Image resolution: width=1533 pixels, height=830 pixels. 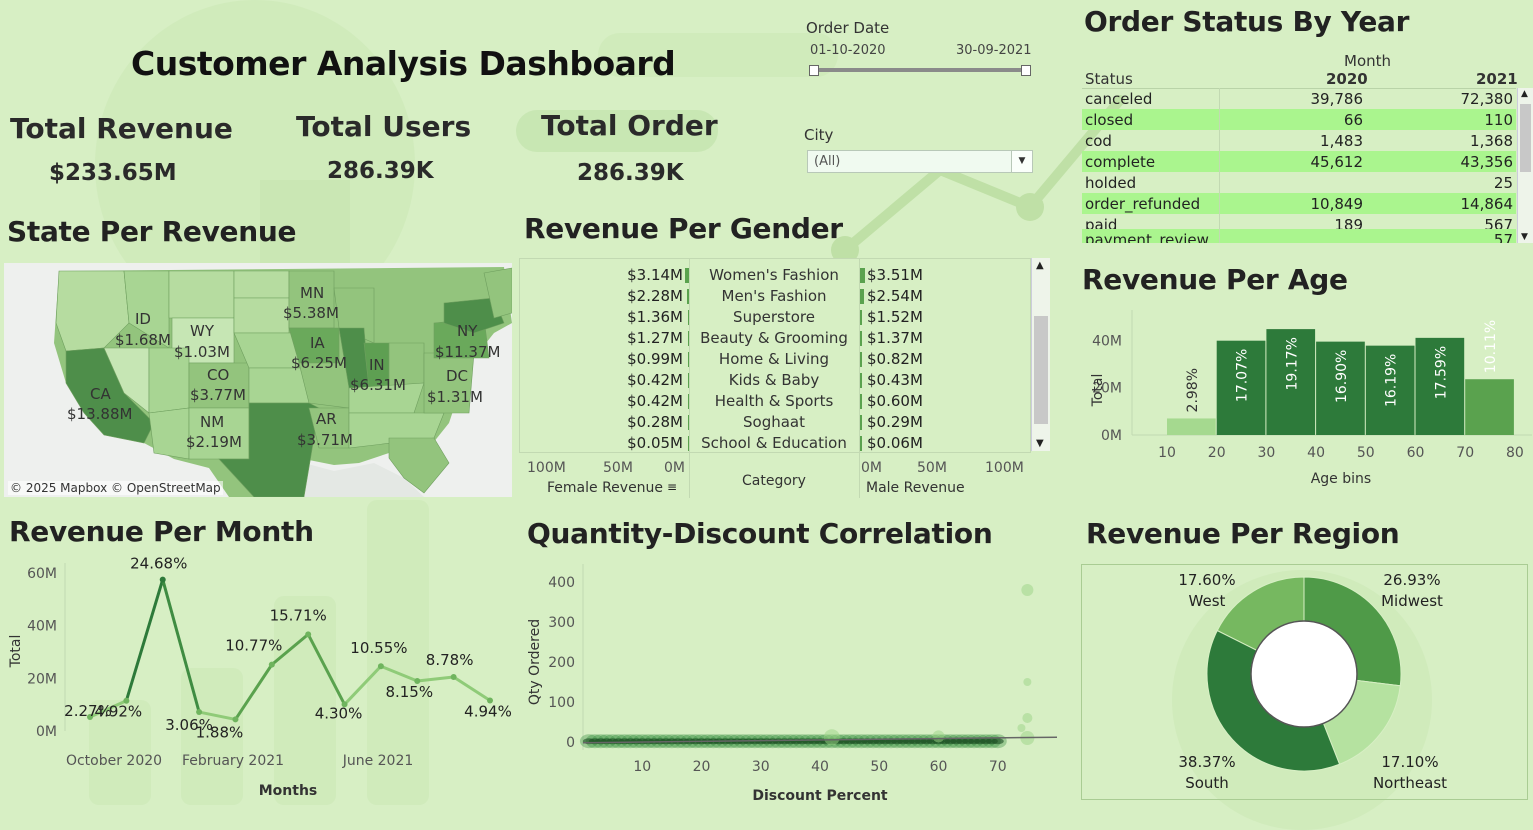 What do you see at coordinates (1515, 453) in the screenshot?
I see `x-tick-label: 80` at bounding box center [1515, 453].